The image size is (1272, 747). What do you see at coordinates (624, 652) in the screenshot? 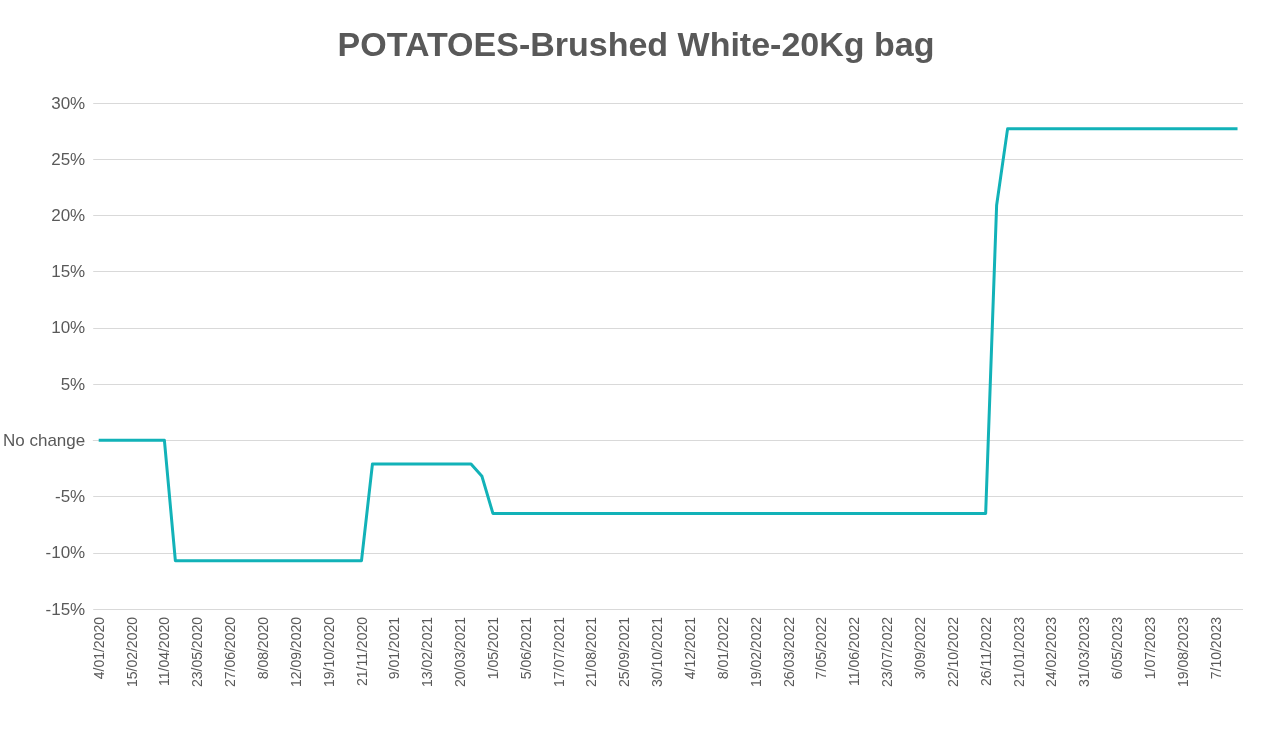
I see `x-tick-label: 25/09/2021` at bounding box center [624, 652].